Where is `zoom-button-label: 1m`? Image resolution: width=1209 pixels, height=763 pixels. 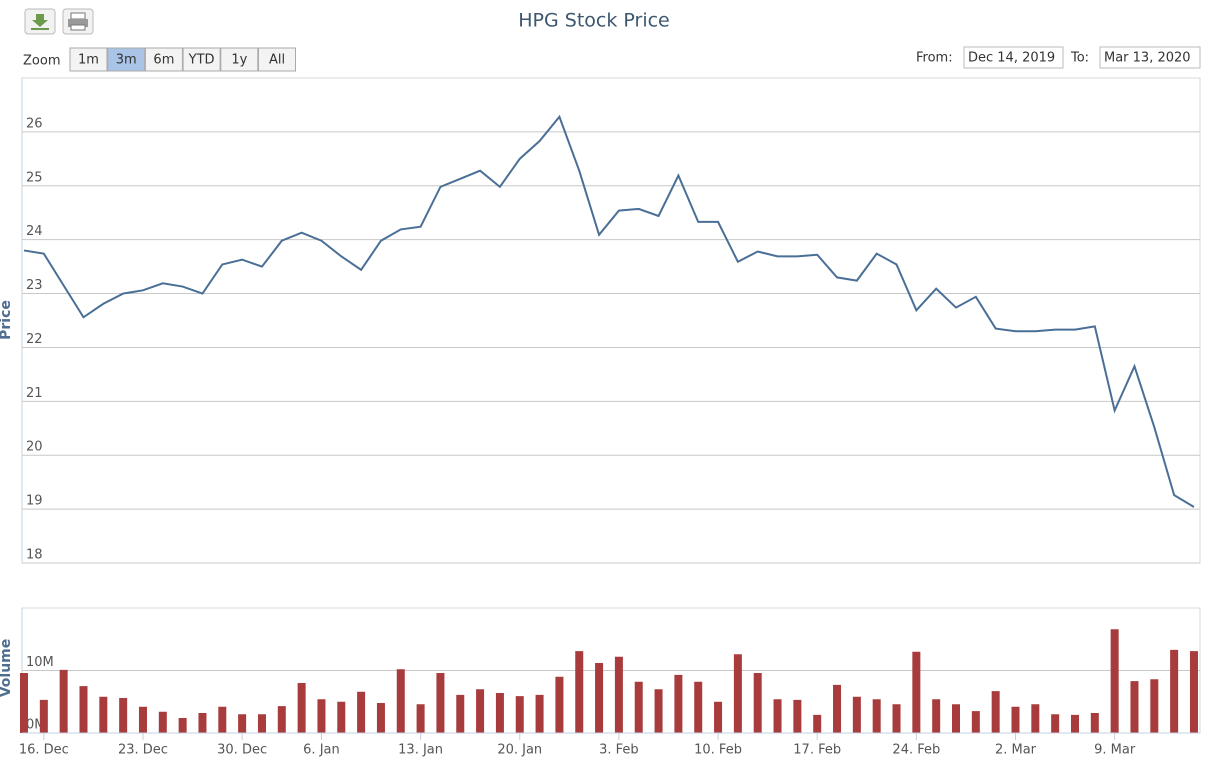 zoom-button-label: 1m is located at coordinates (88, 60).